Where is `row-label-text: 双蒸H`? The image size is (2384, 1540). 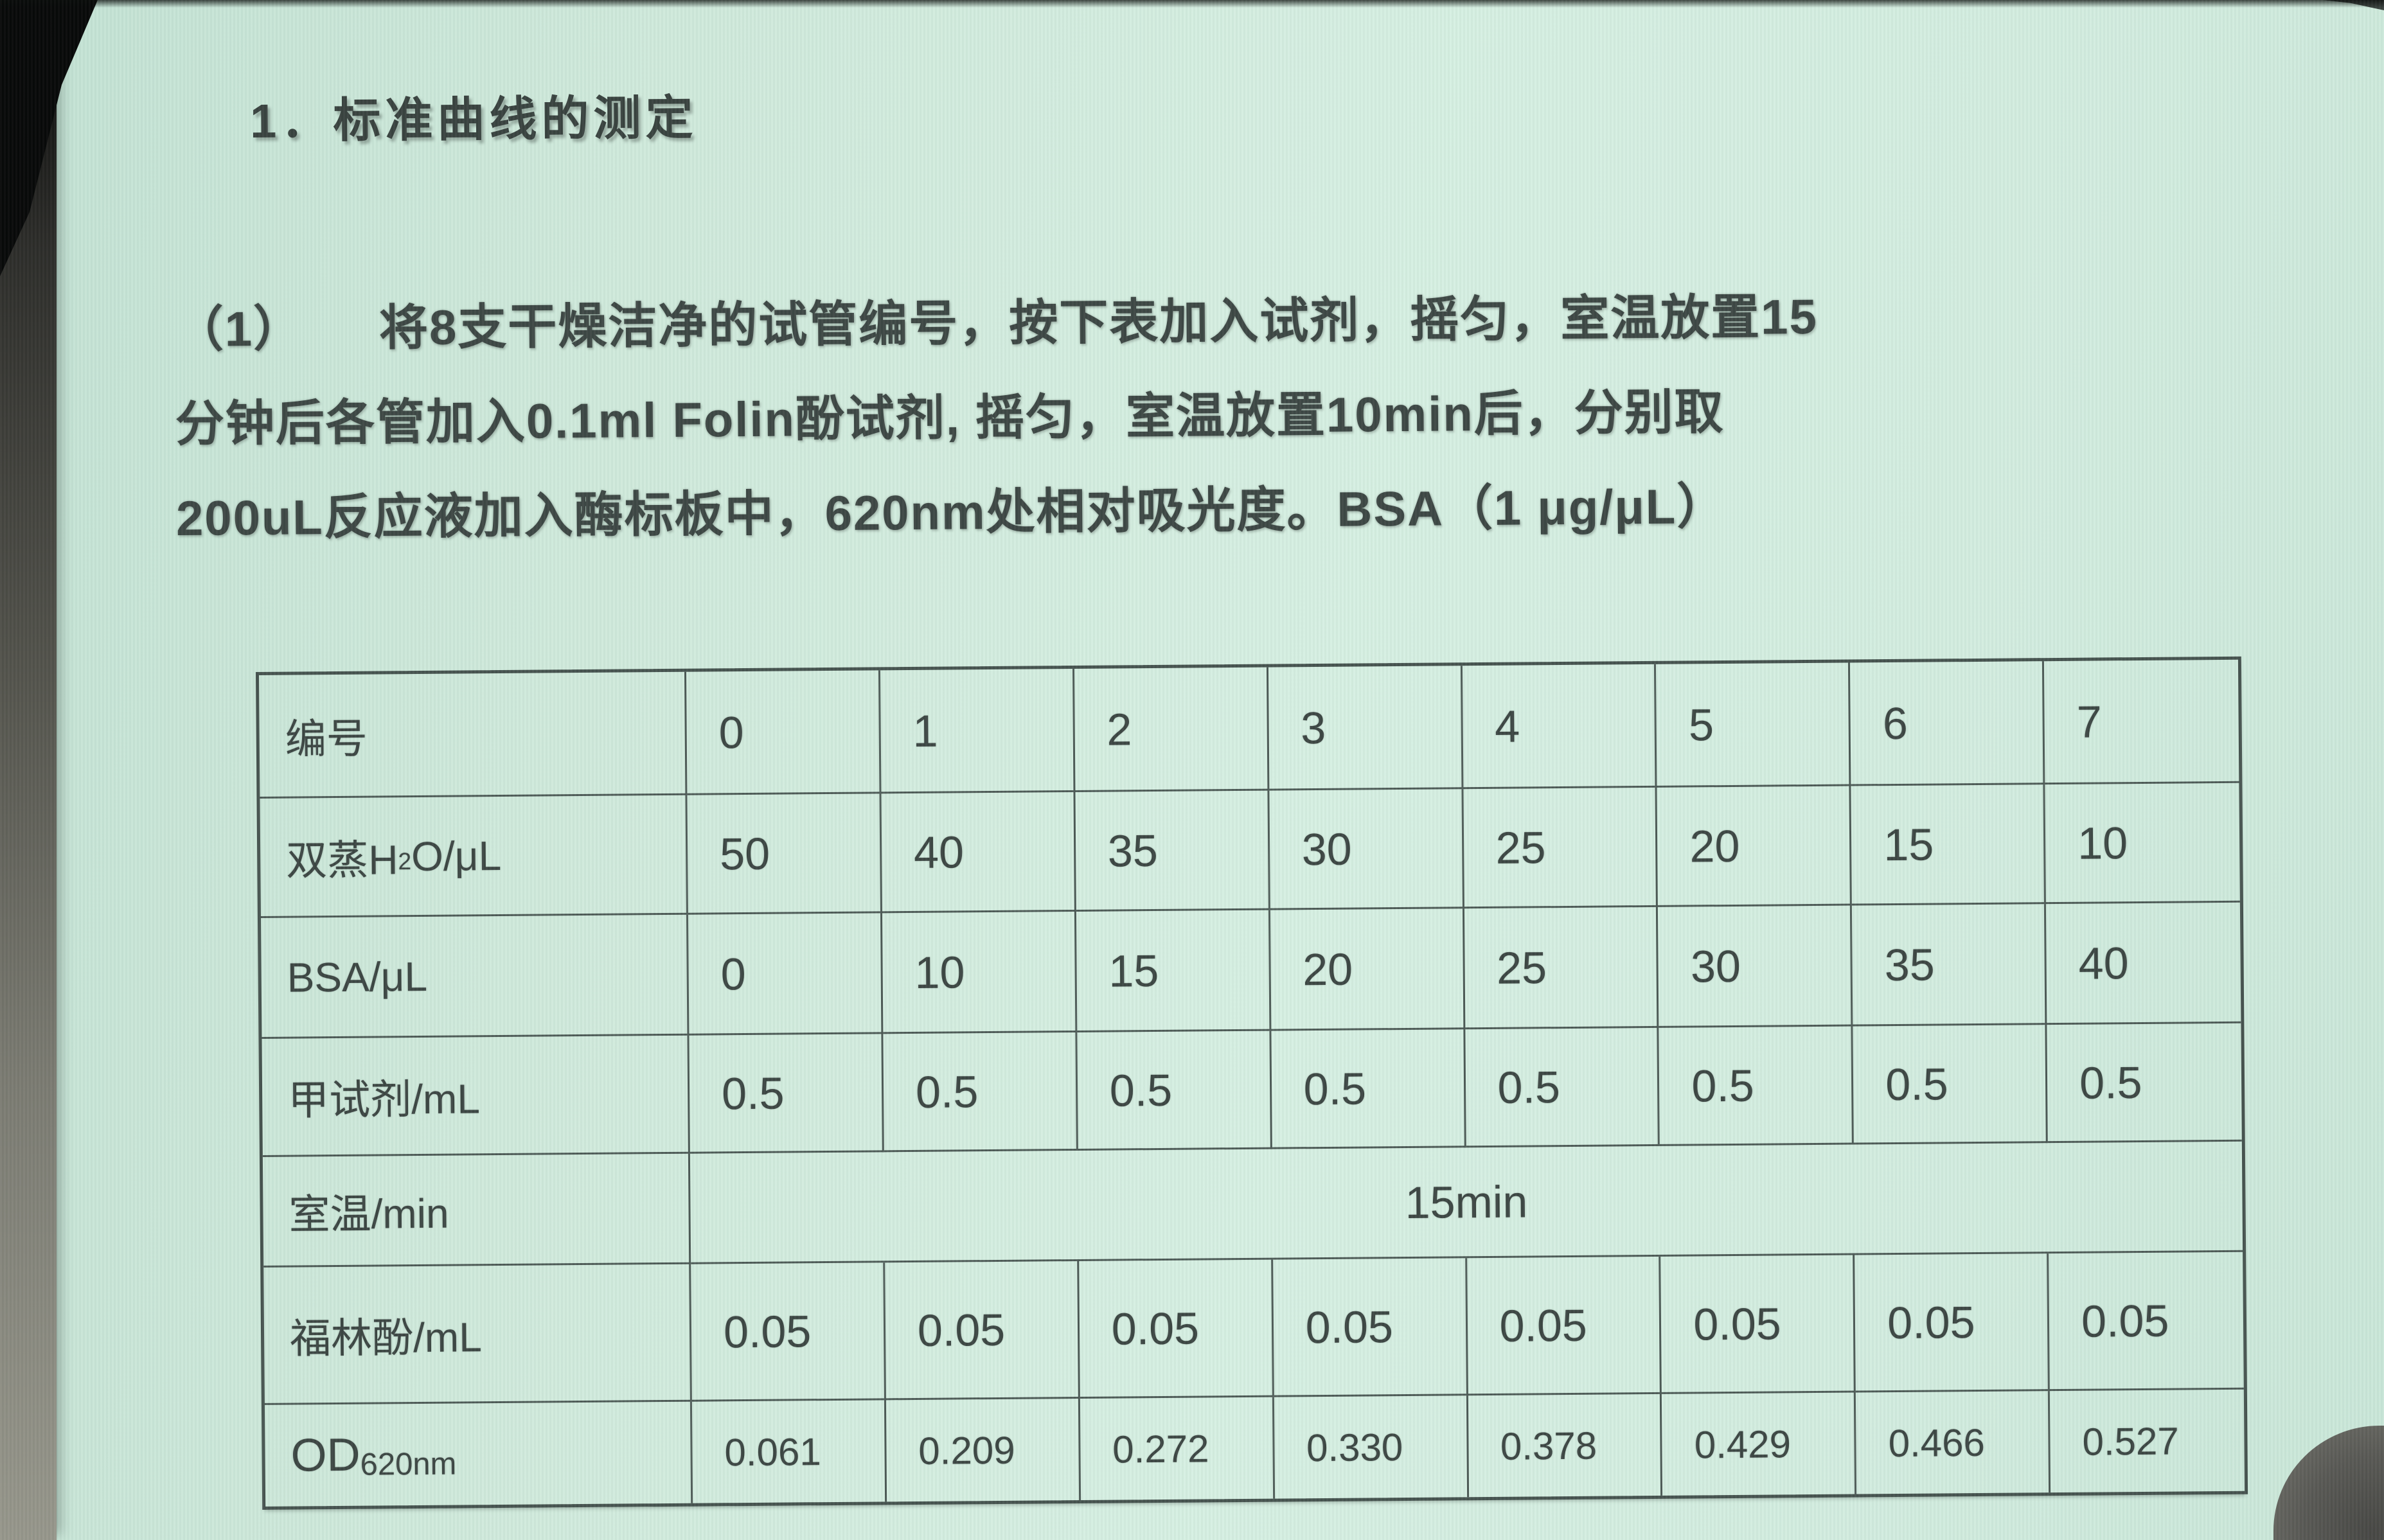
row-label-text: 双蒸H is located at coordinates (342, 860).